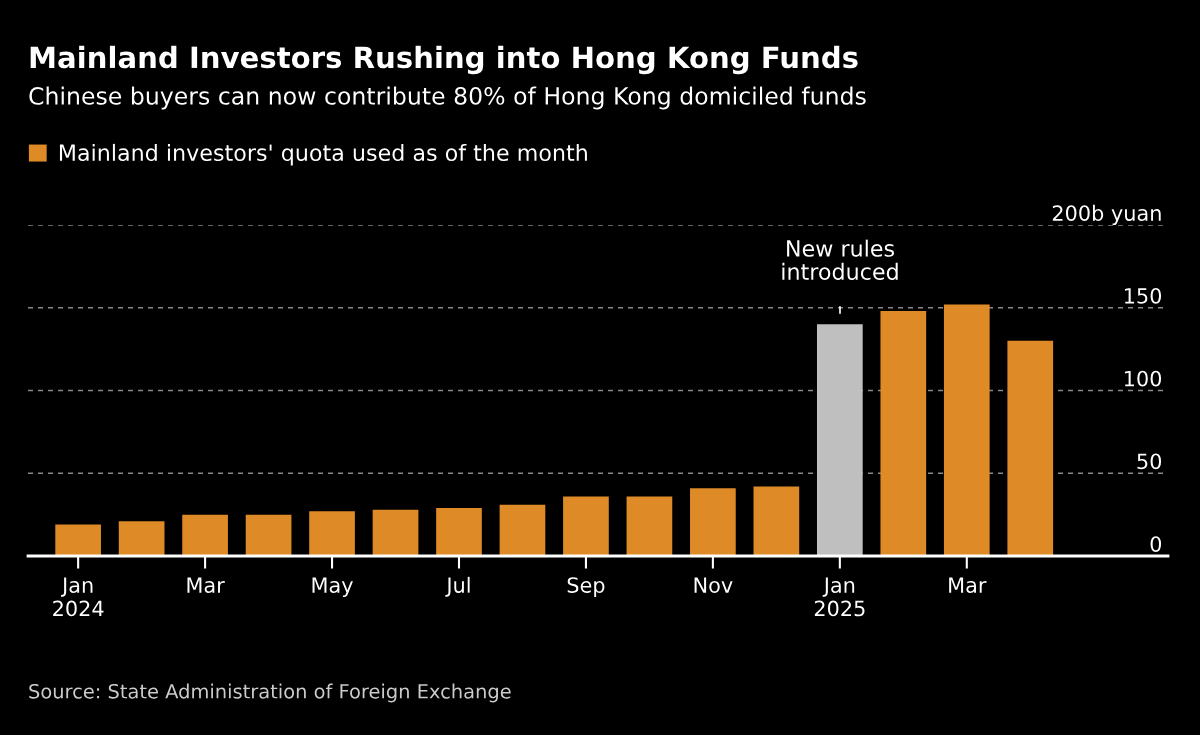  What do you see at coordinates (1143, 378) in the screenshot?
I see `y-tick-label: 100` at bounding box center [1143, 378].